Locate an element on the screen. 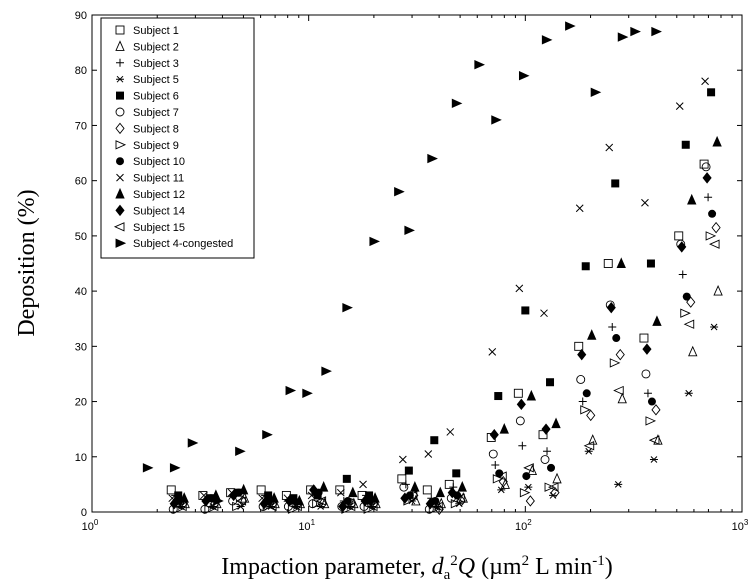  y-tick-label: 10 is located at coordinates (81, 458).